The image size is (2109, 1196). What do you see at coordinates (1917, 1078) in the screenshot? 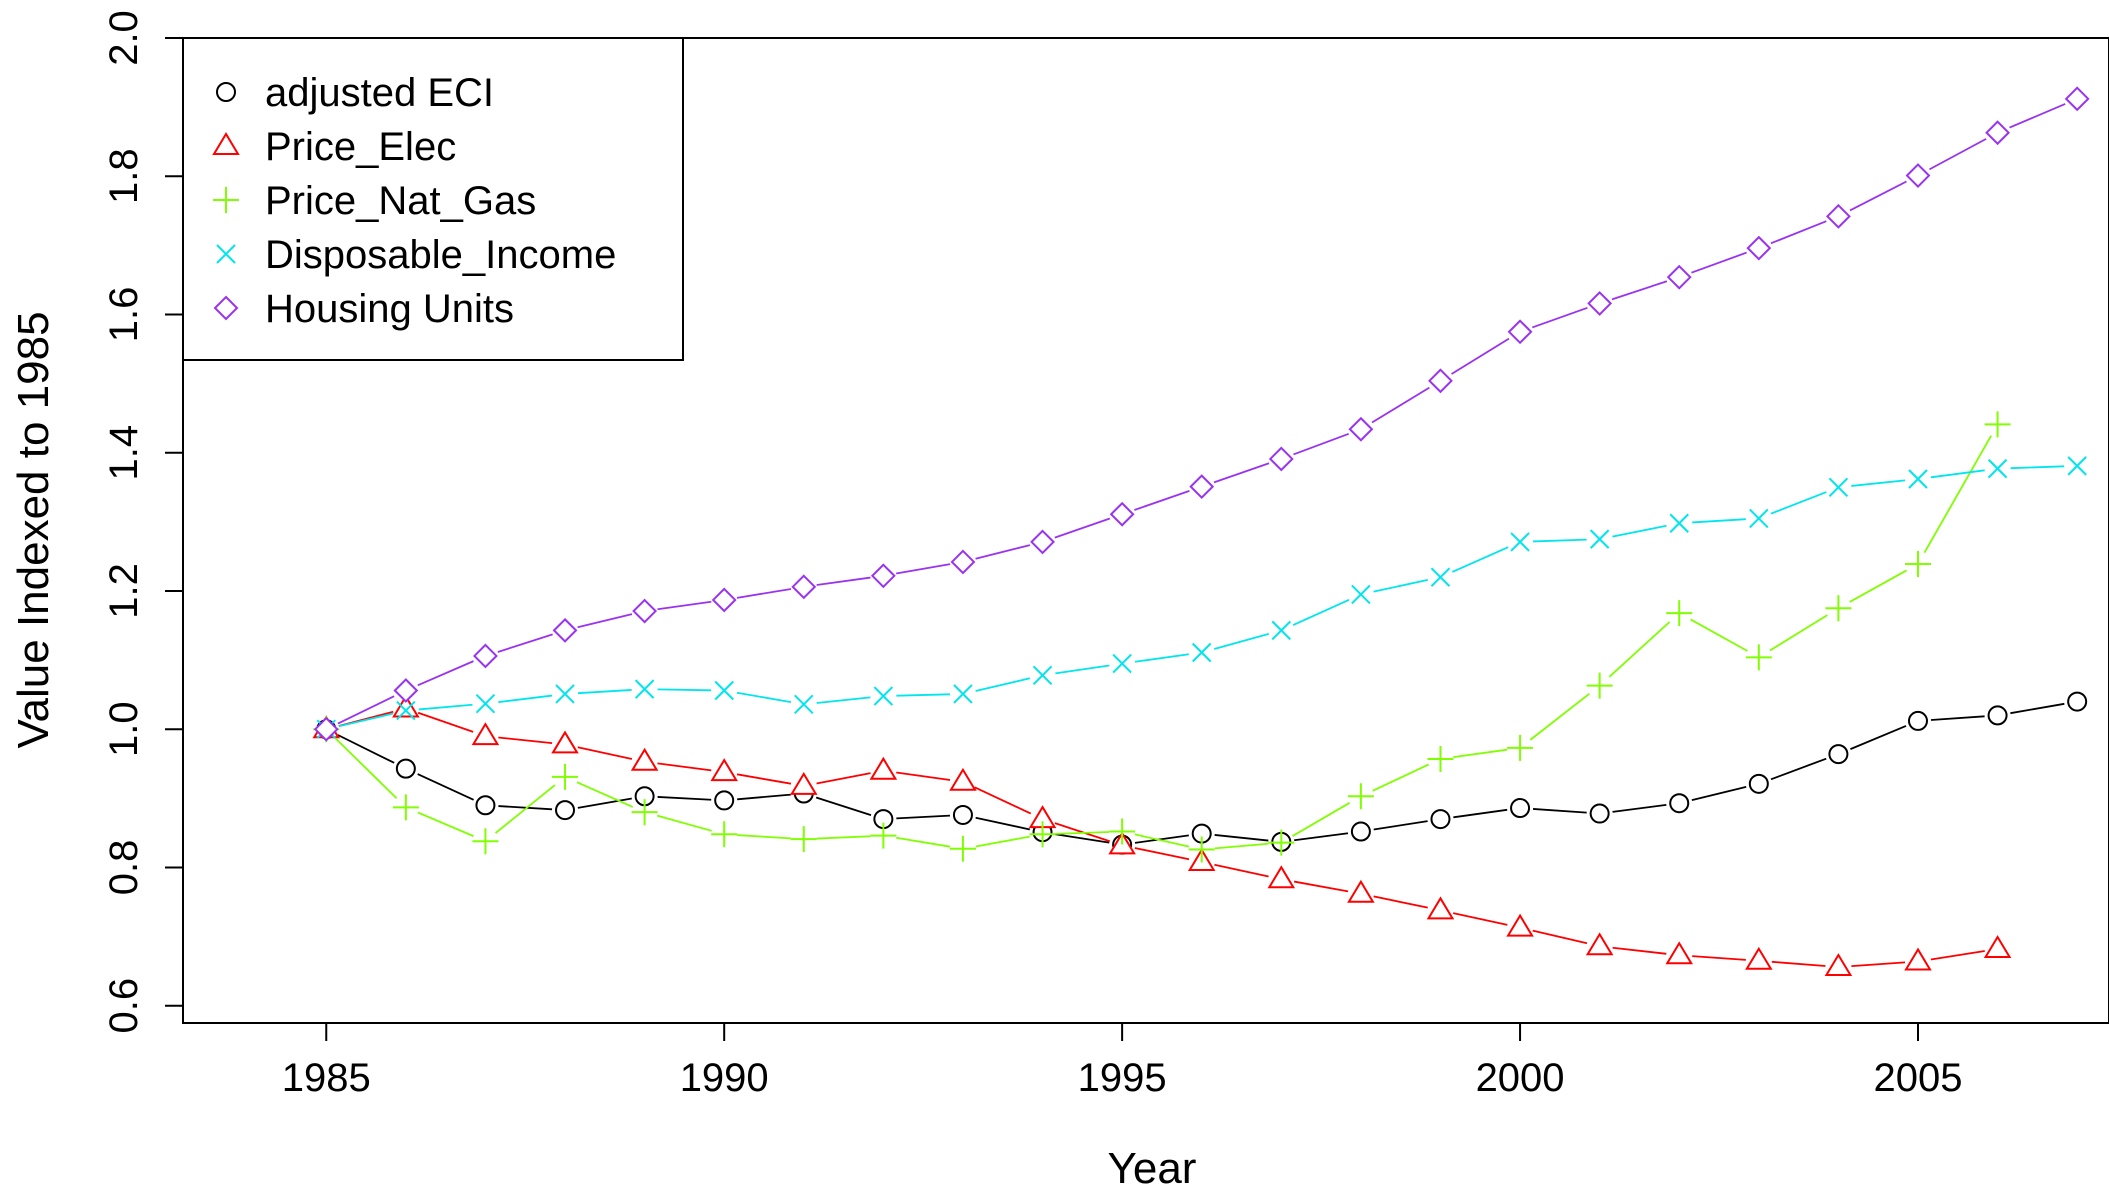
I see `x-tick-label: 2005` at bounding box center [1917, 1078].